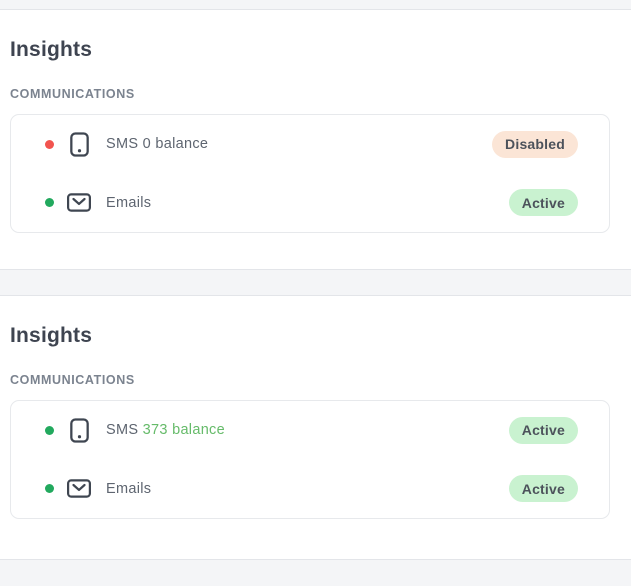 The image size is (631, 586). I want to click on sms-balance: 373 balance, so click(183, 430).